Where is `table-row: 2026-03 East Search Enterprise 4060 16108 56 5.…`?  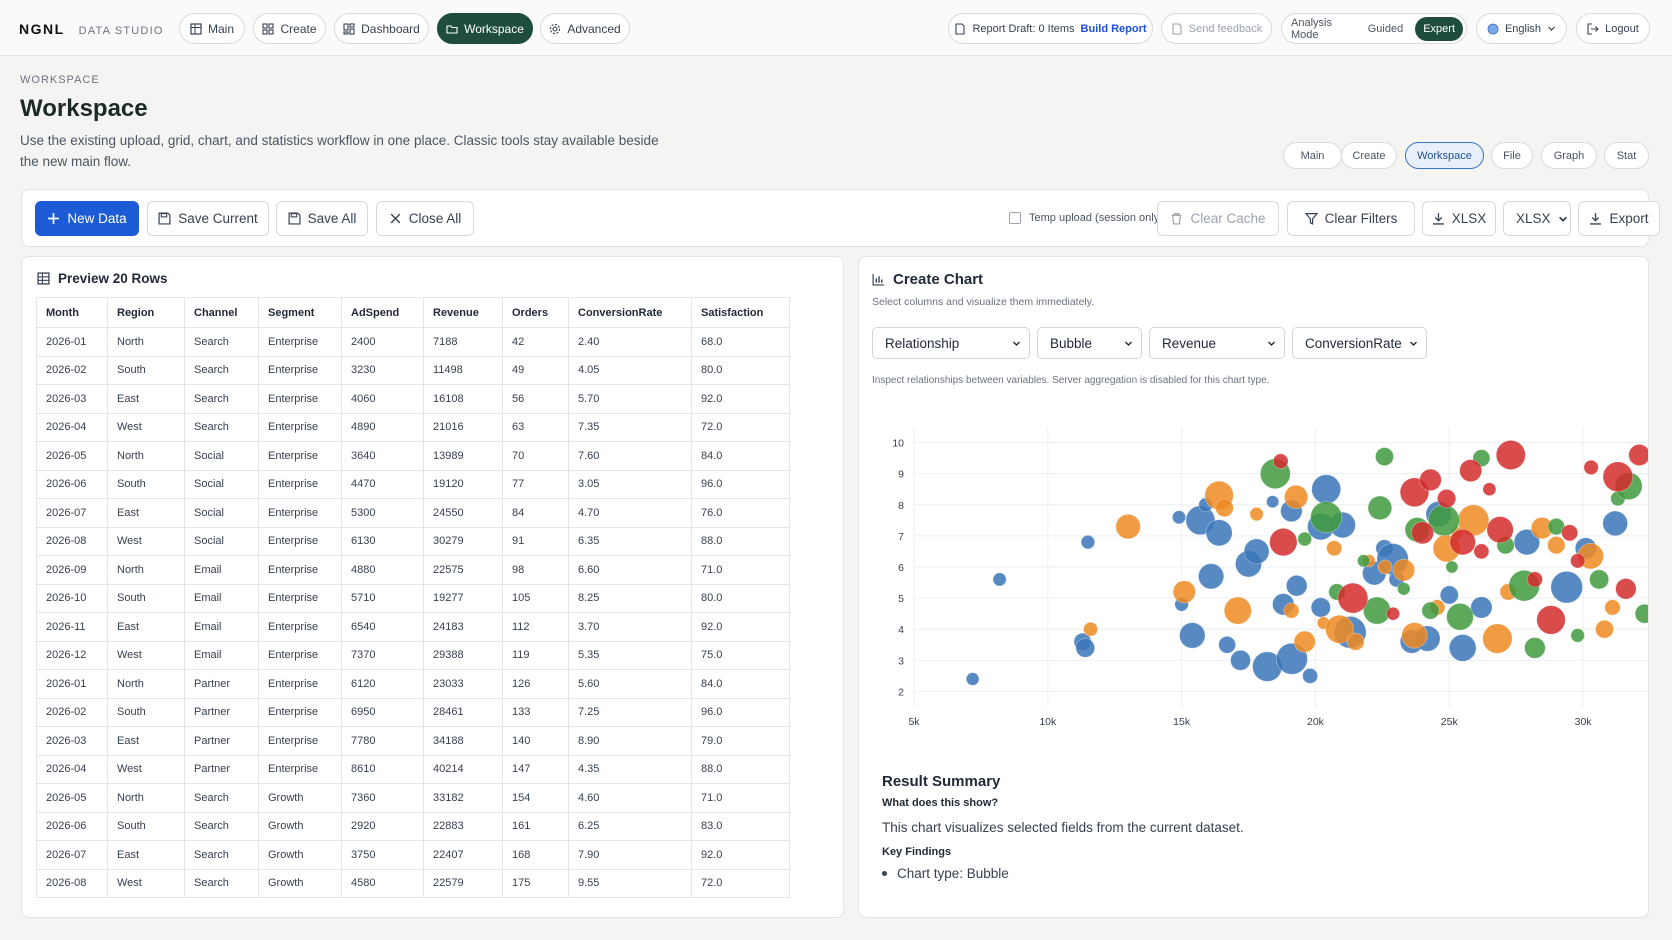
table-row: 2026-03 East Search Enterprise 4060 16108 56 5.… is located at coordinates (413, 399).